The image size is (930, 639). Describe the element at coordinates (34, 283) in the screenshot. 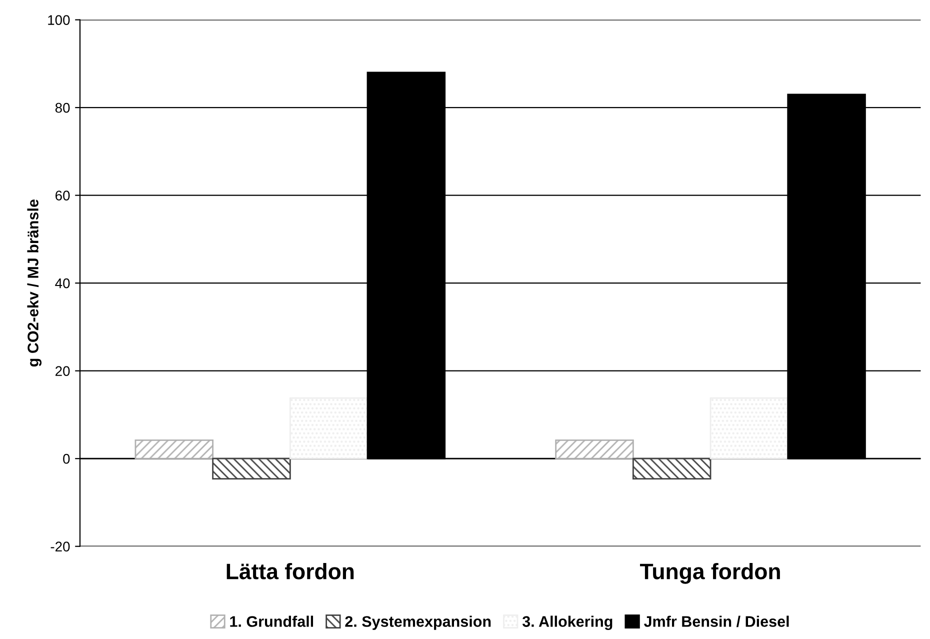

I see `y-axis-title: g CO2-ekv / MJ bränsle` at that location.